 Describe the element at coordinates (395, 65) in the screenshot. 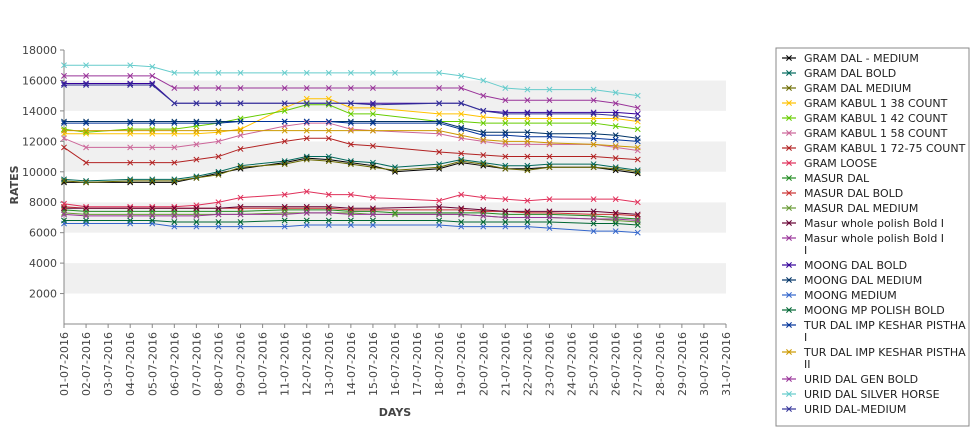

I see `grid-band` at that location.